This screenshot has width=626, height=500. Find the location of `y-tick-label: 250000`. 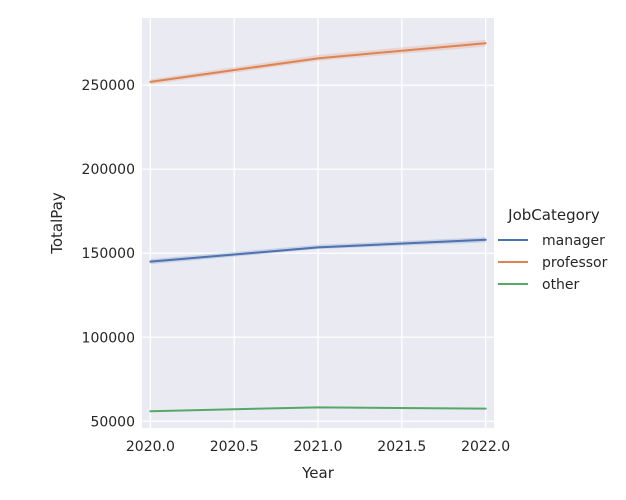

y-tick-label: 250000 is located at coordinates (108, 86).